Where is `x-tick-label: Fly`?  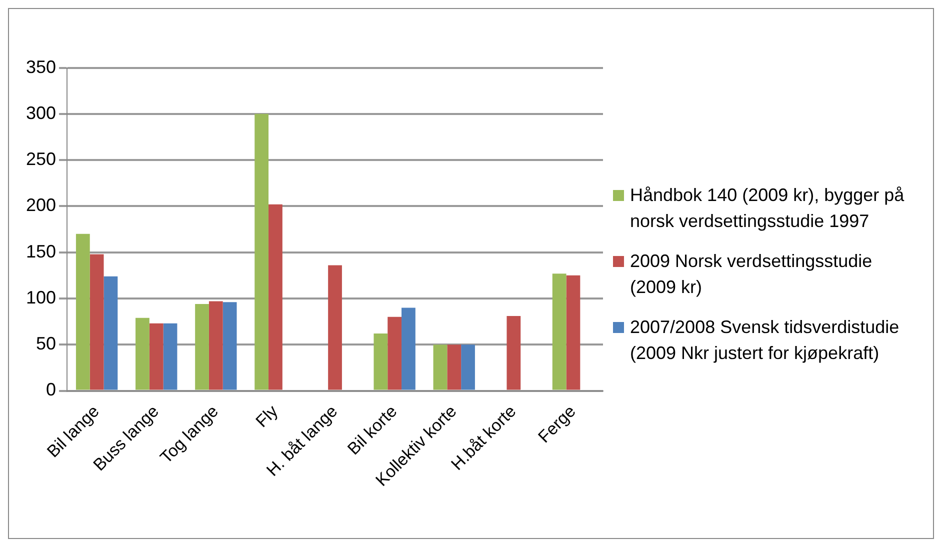
x-tick-label: Fly is located at coordinates (267, 415).